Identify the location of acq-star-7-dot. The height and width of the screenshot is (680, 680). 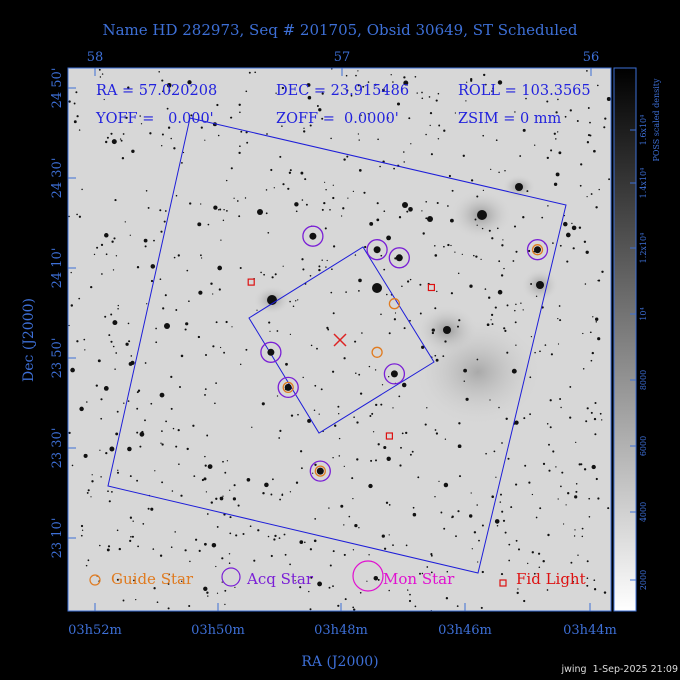
(399, 258).